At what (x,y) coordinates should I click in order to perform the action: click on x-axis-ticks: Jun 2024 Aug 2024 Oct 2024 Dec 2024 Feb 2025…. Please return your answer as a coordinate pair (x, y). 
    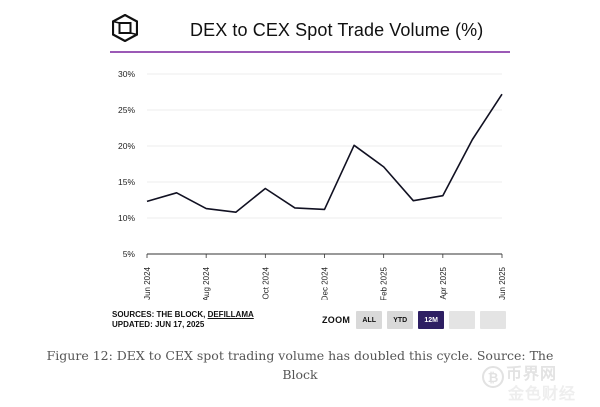
    Looking at the image, I should click on (325, 277).